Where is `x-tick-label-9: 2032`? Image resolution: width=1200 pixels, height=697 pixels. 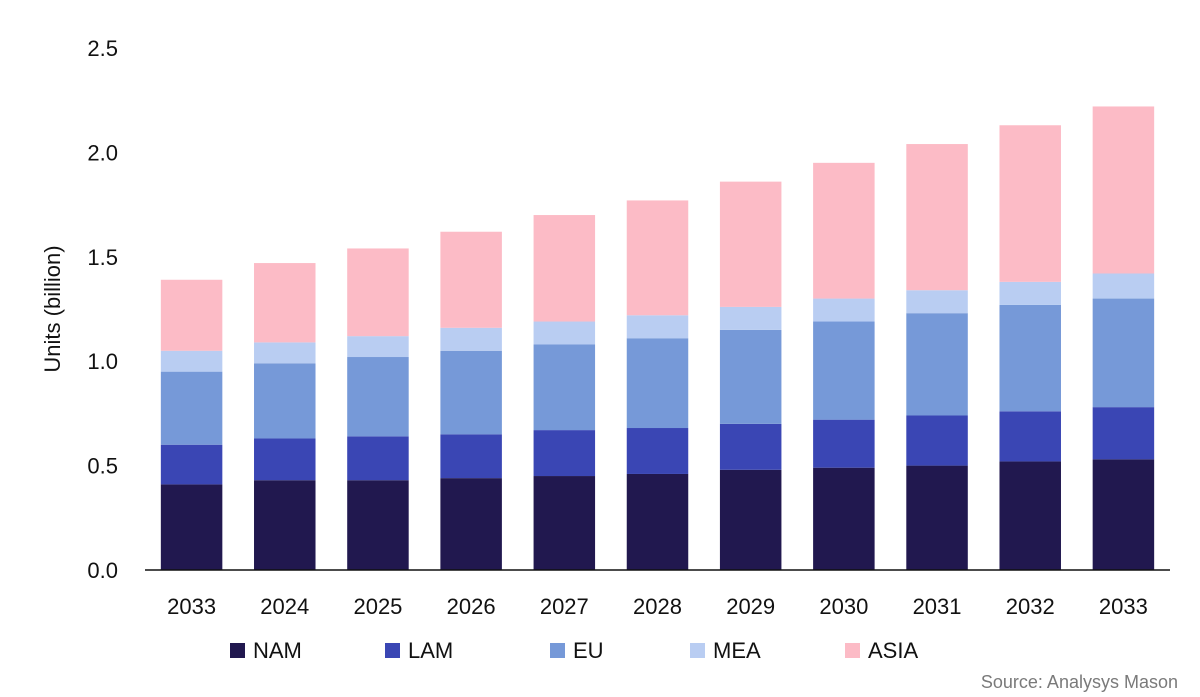 x-tick-label-9: 2032 is located at coordinates (1030, 606).